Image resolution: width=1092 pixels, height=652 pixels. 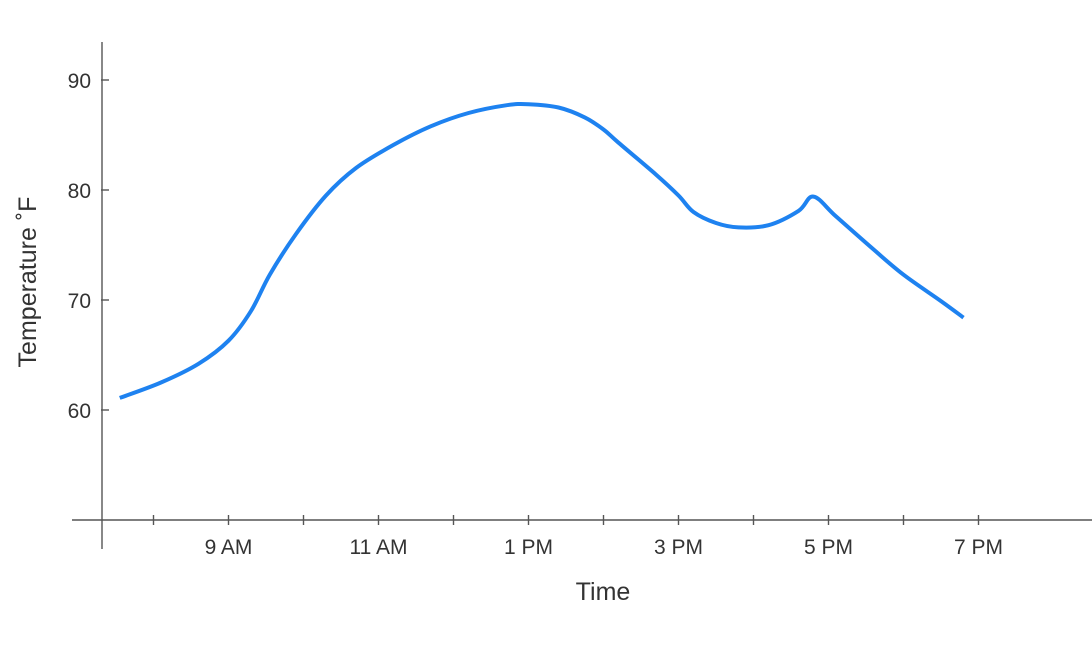 What do you see at coordinates (28, 282) in the screenshot?
I see `y-axis-title: Temperature ˚F` at bounding box center [28, 282].